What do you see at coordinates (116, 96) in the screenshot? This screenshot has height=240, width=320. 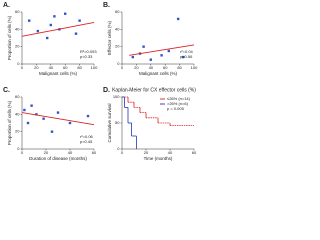 I see `y-tick-label: 100` at bounding box center [116, 96].